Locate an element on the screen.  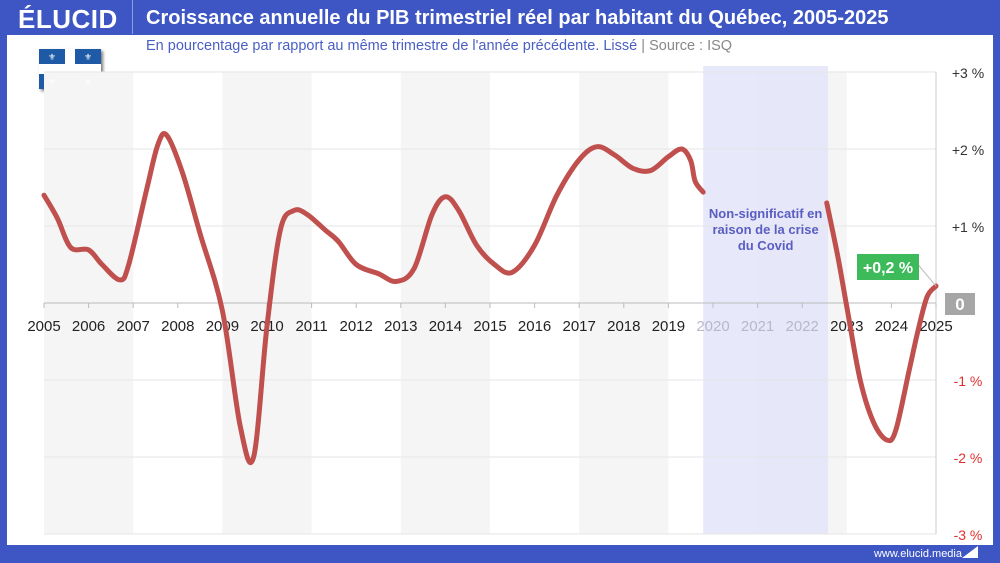
last-value-label: +0,2 % is located at coordinates (888, 268).